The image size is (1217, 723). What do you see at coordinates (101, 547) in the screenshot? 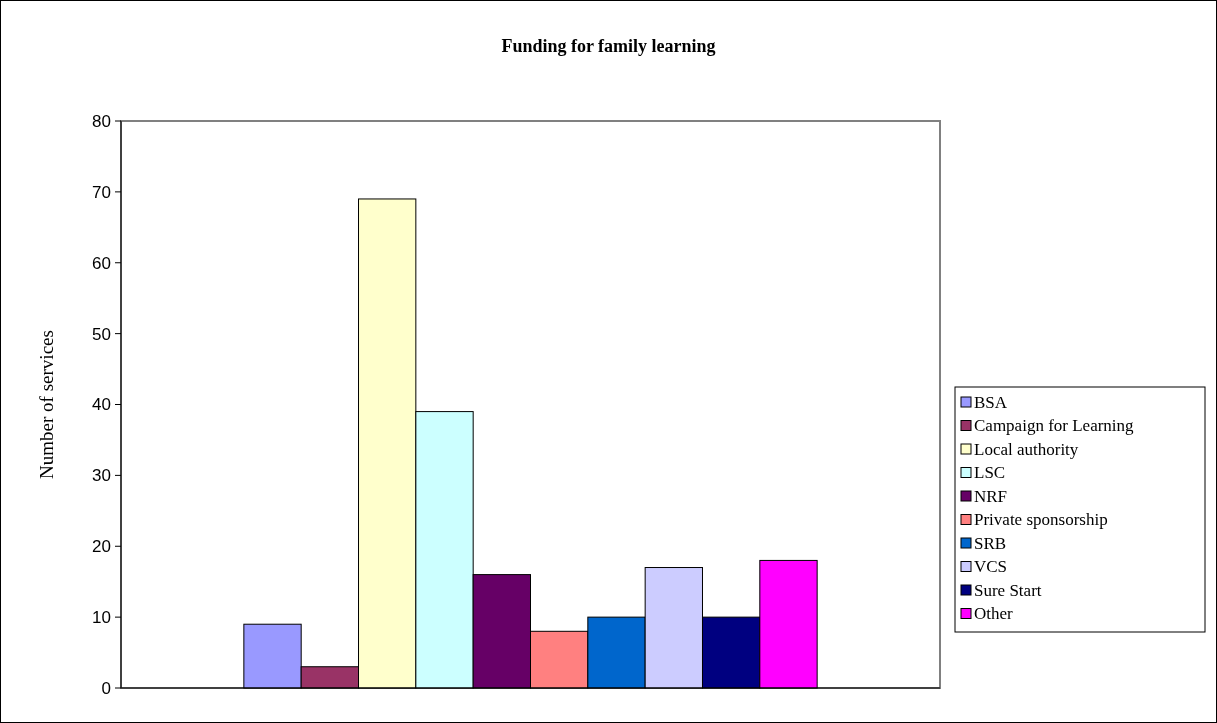
I see `y-tick-label: 20` at bounding box center [101, 547].